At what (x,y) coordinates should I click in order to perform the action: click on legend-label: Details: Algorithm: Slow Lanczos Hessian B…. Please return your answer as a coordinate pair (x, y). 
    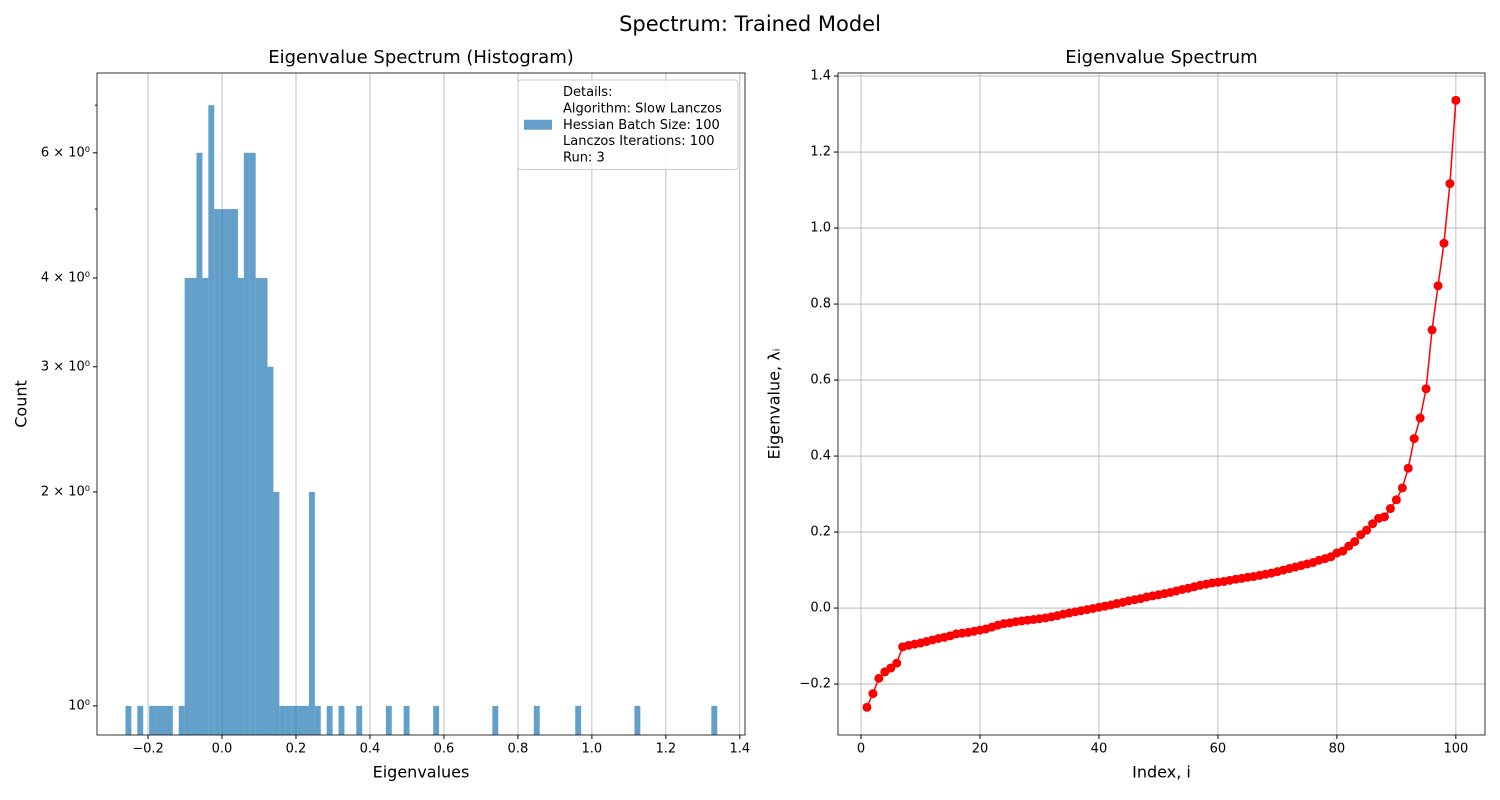
    Looking at the image, I should click on (642, 125).